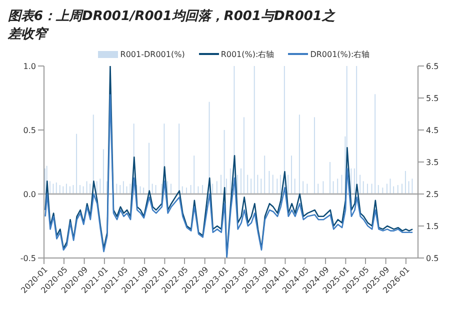  Describe the element at coordinates (28, 258) in the screenshot. I see `y-tick-label: -0.5` at that location.